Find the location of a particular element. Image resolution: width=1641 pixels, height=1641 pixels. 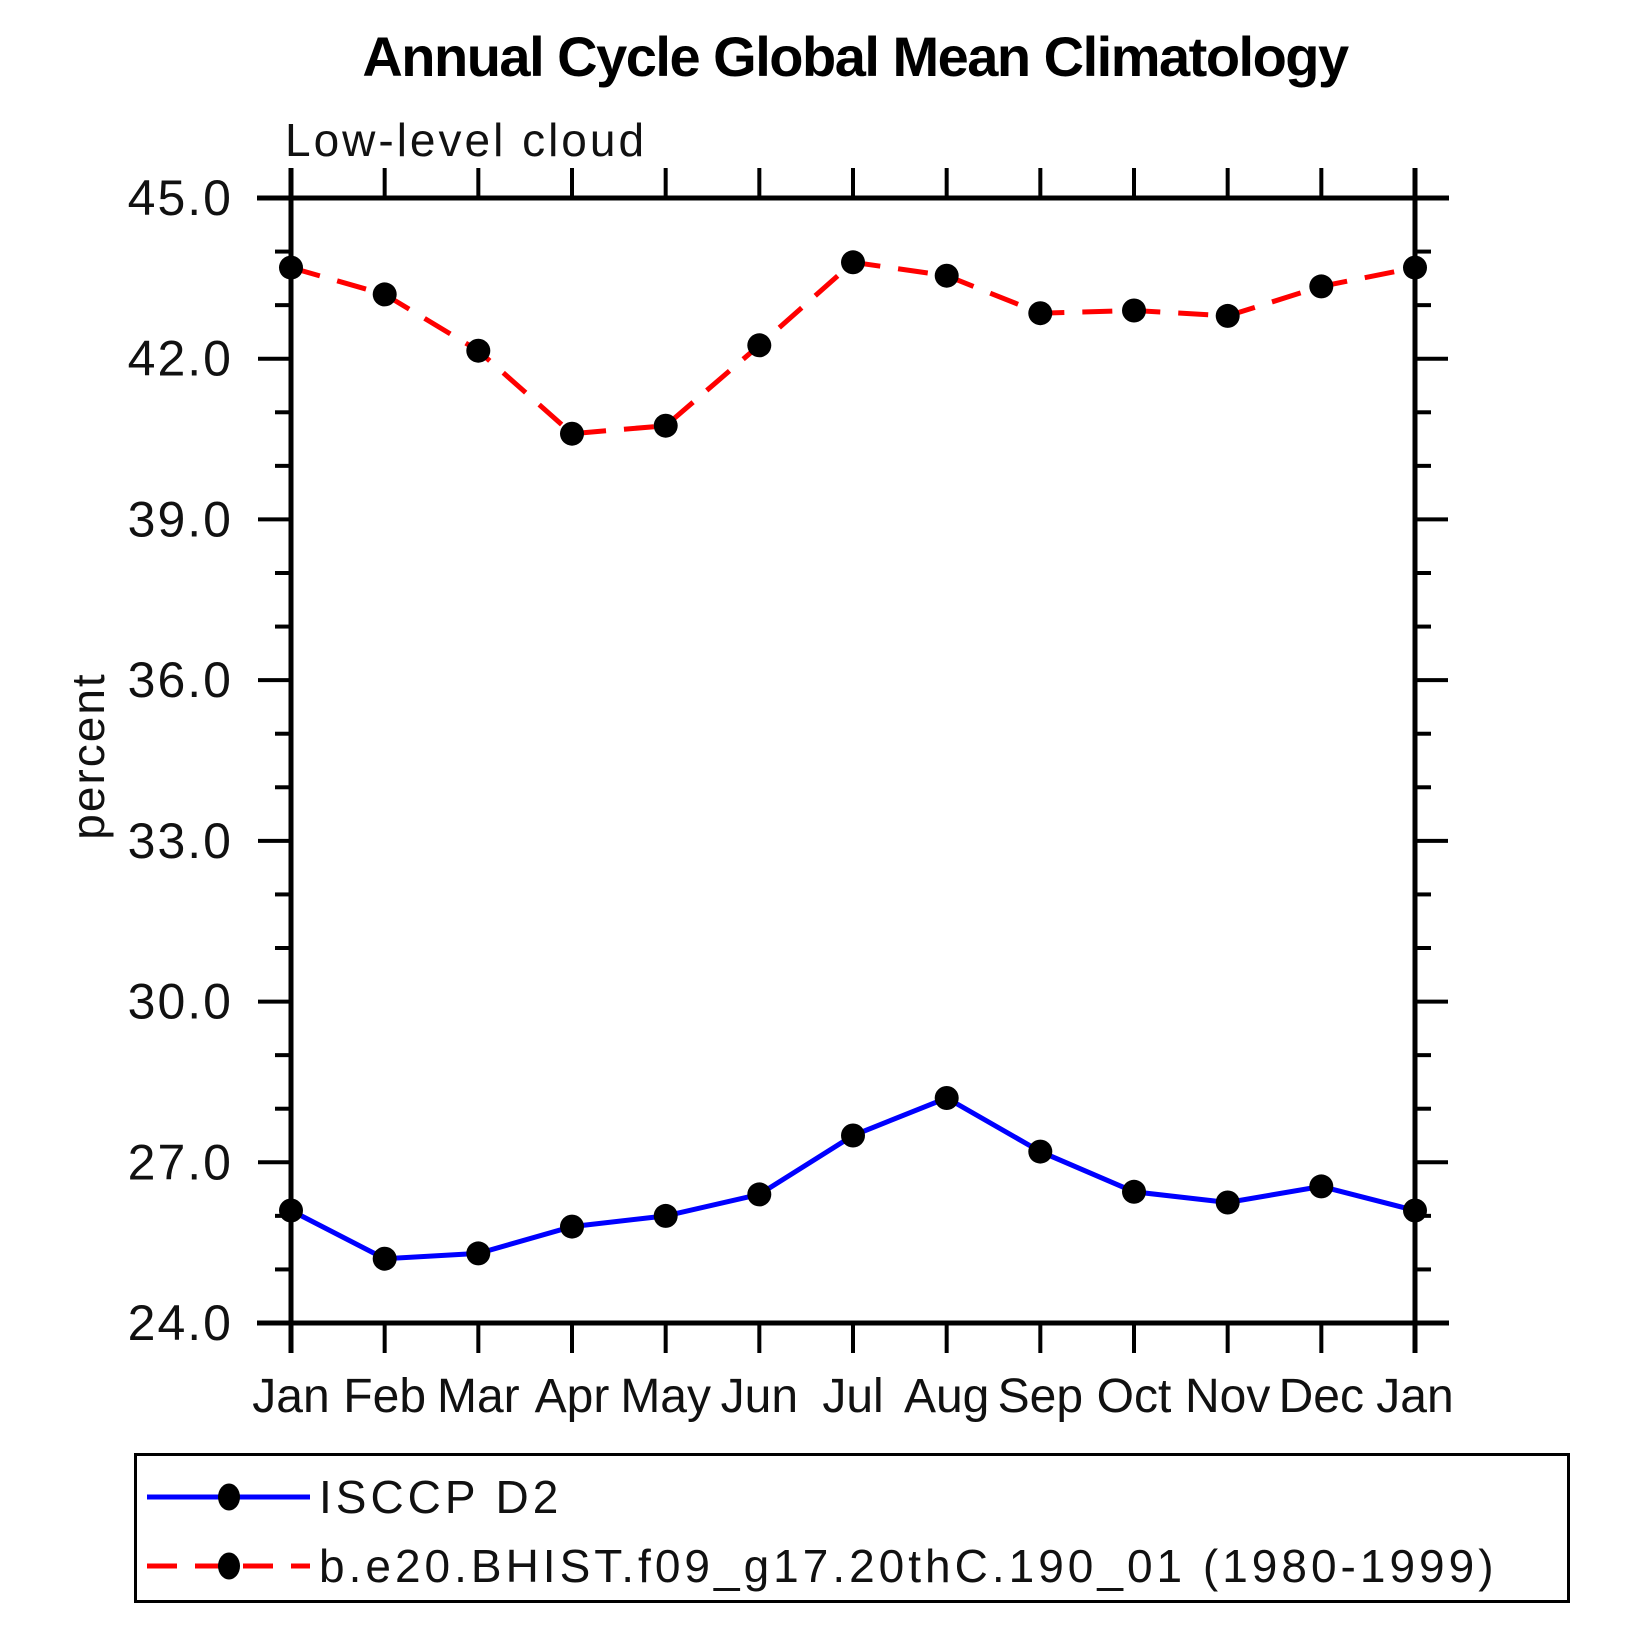

x-axis-tick-label: Mar is located at coordinates (478, 1396).